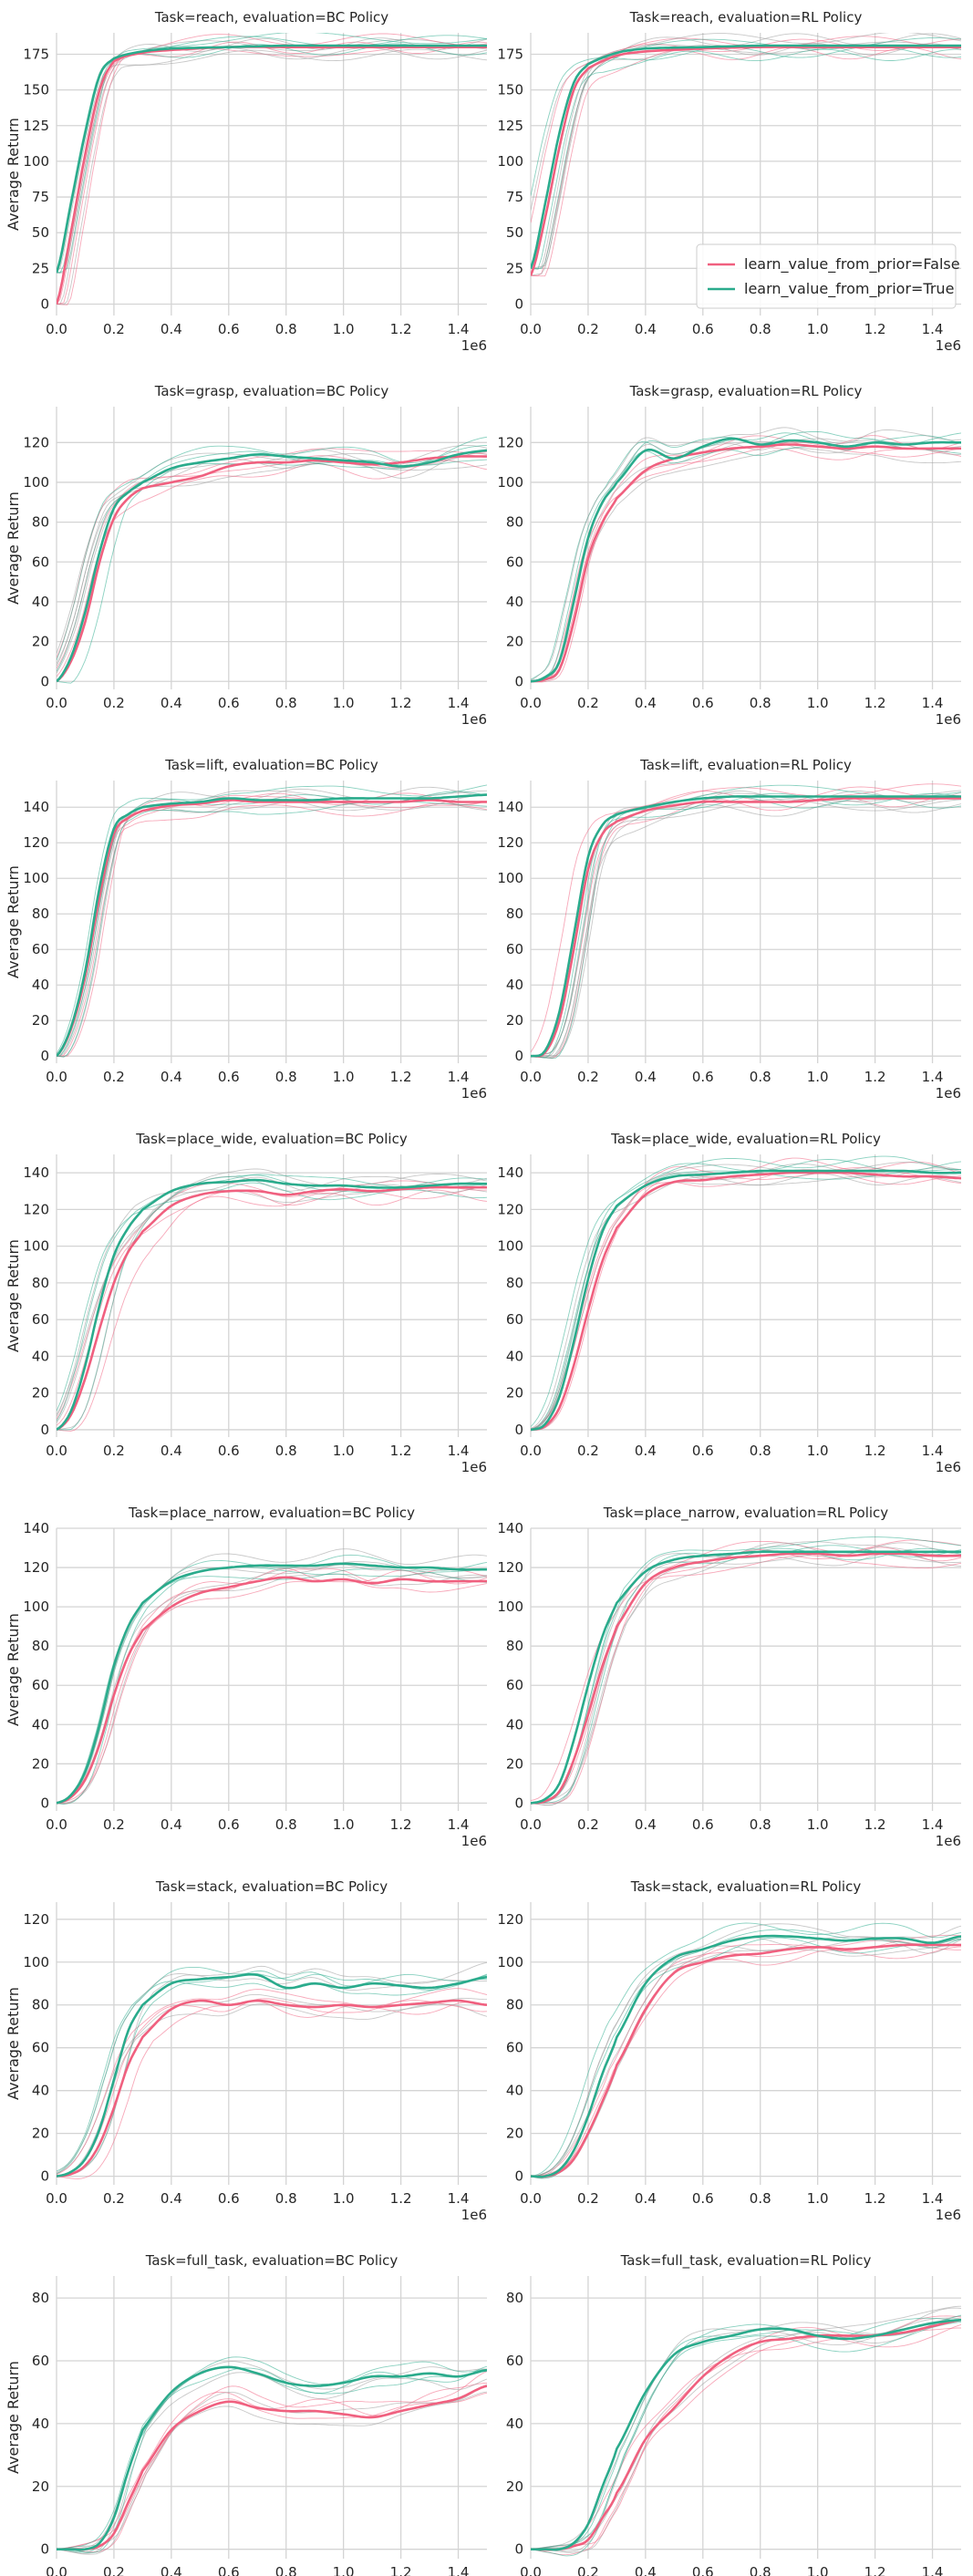 This screenshot has width=973, height=2576. I want to click on y-tick-label: 140, so click(36, 807).